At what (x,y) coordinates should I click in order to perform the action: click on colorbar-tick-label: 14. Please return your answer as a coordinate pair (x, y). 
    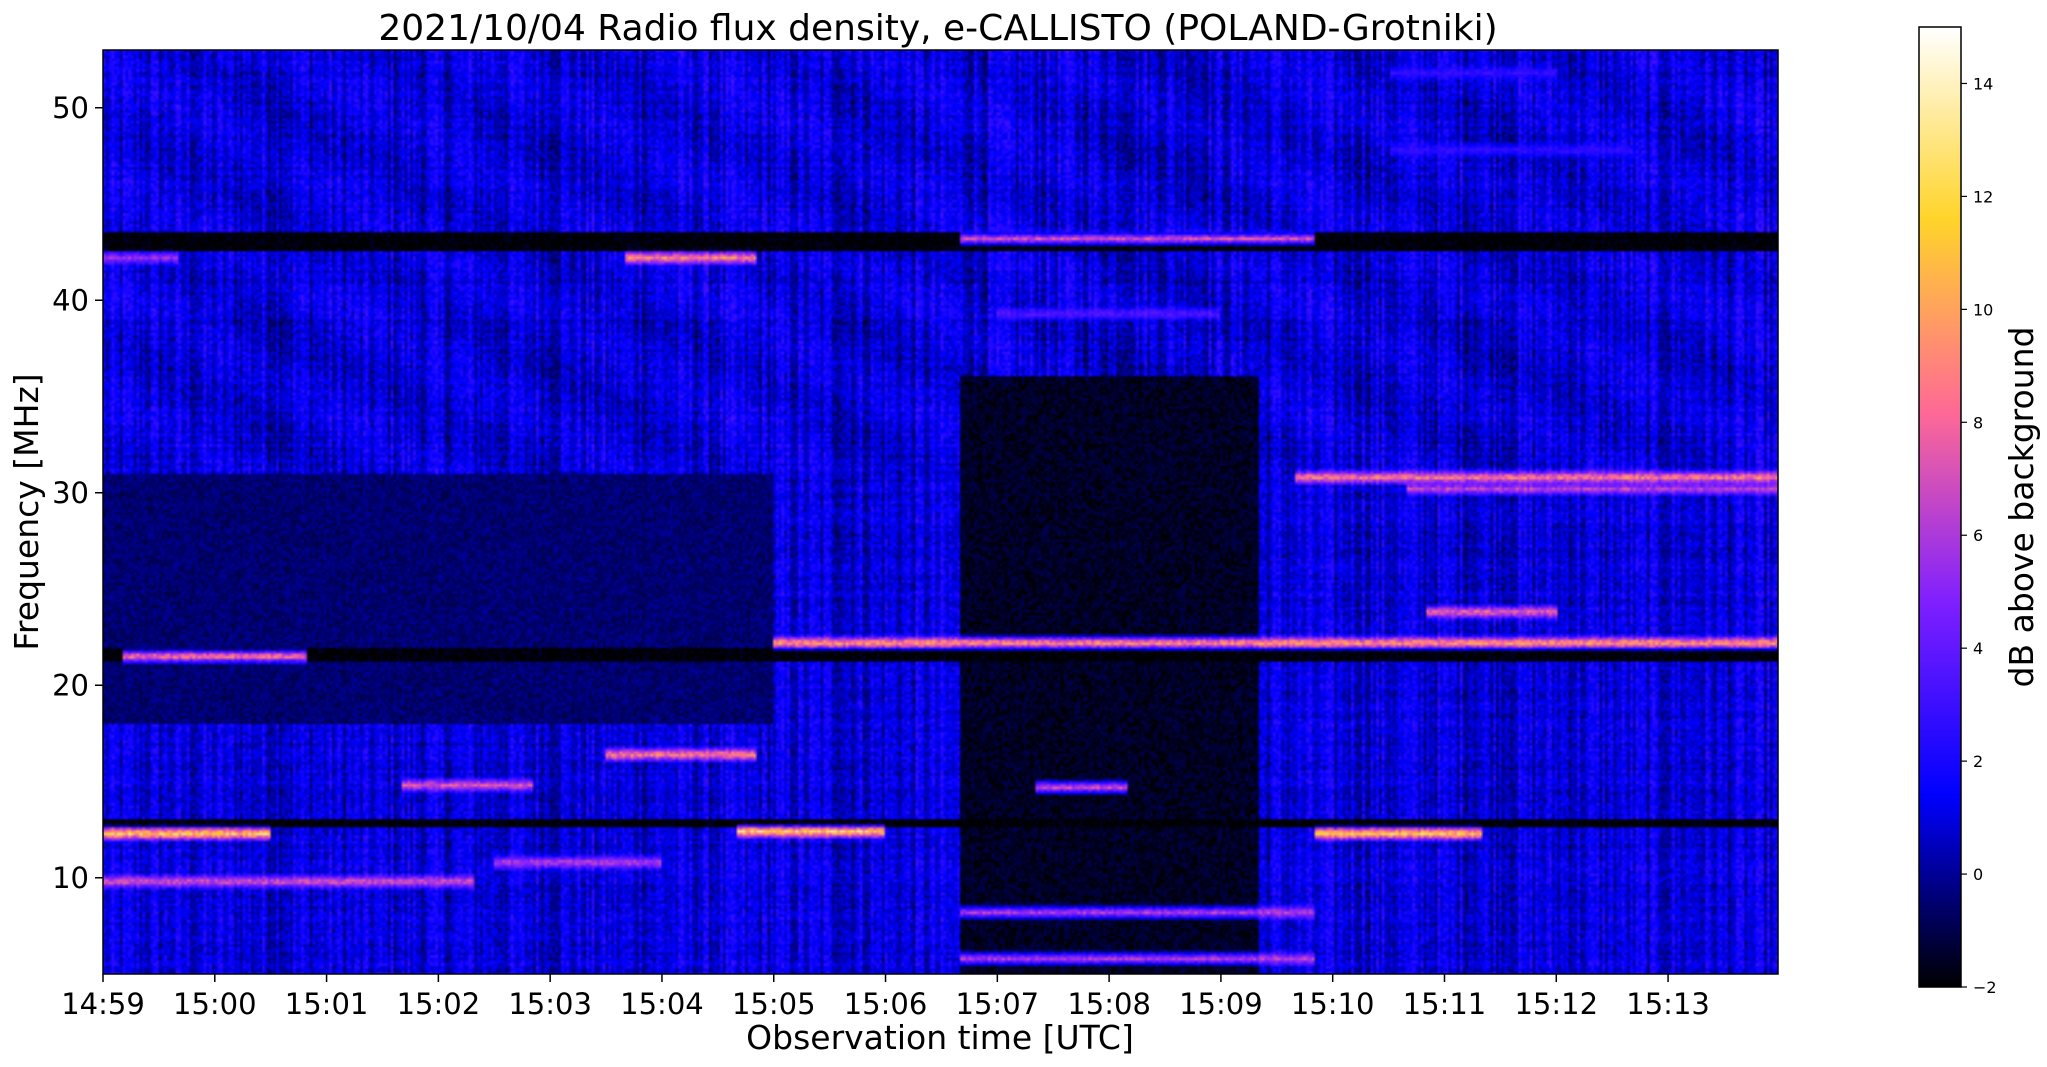
    Looking at the image, I should click on (1983, 83).